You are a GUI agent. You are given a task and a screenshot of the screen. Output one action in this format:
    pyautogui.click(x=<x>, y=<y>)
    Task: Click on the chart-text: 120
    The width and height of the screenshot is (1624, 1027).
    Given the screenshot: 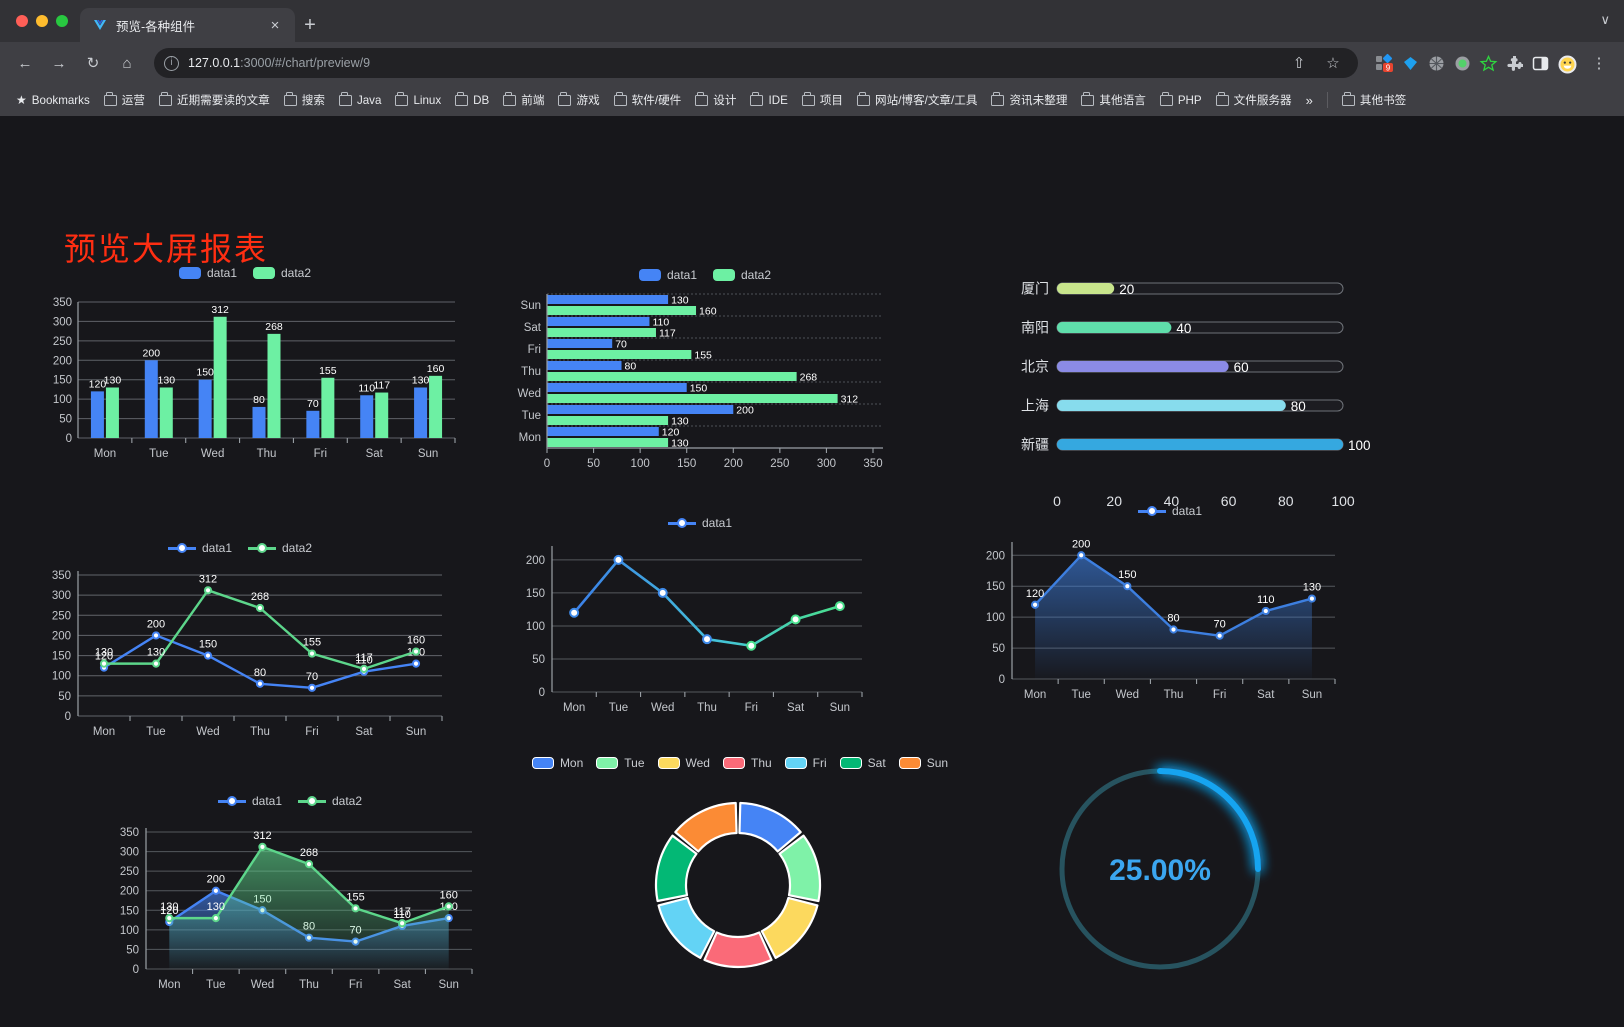 What is the action you would take?
    pyautogui.click(x=671, y=433)
    